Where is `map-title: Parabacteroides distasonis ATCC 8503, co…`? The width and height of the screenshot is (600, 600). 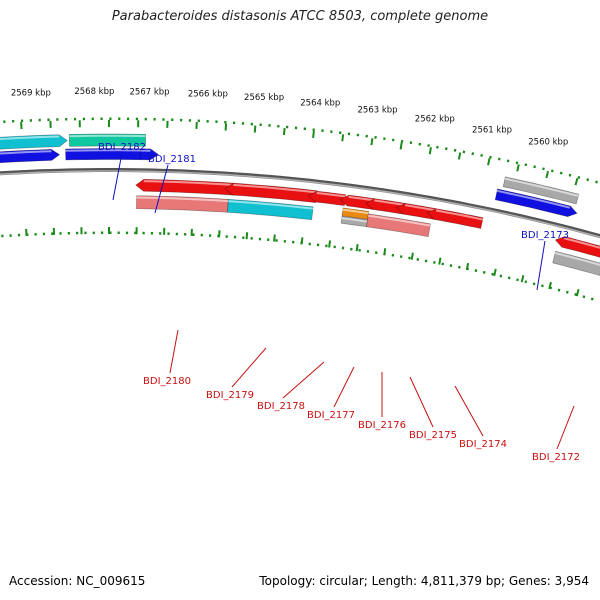 map-title: Parabacteroides distasonis ATCC 8503, co… is located at coordinates (300, 16).